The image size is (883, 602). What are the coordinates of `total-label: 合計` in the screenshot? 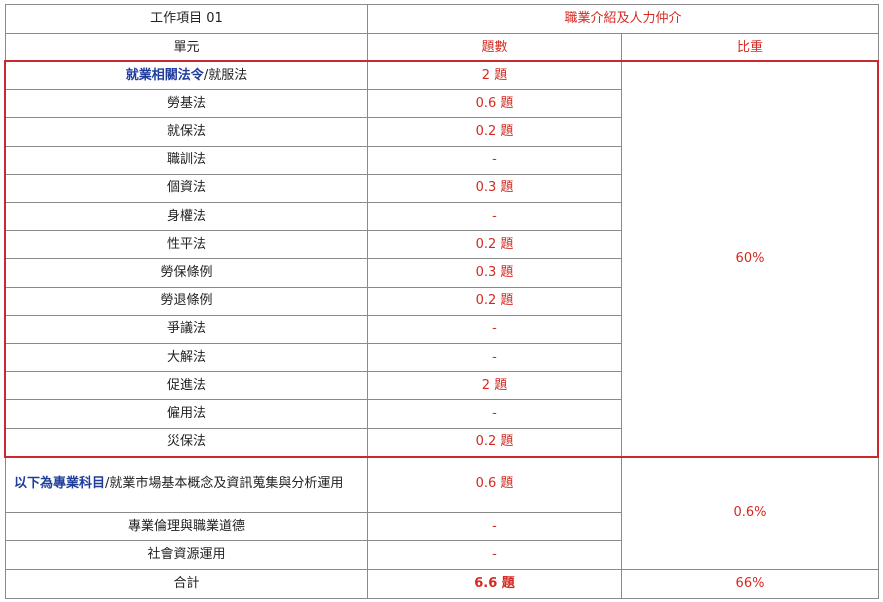 It's located at (186, 583).